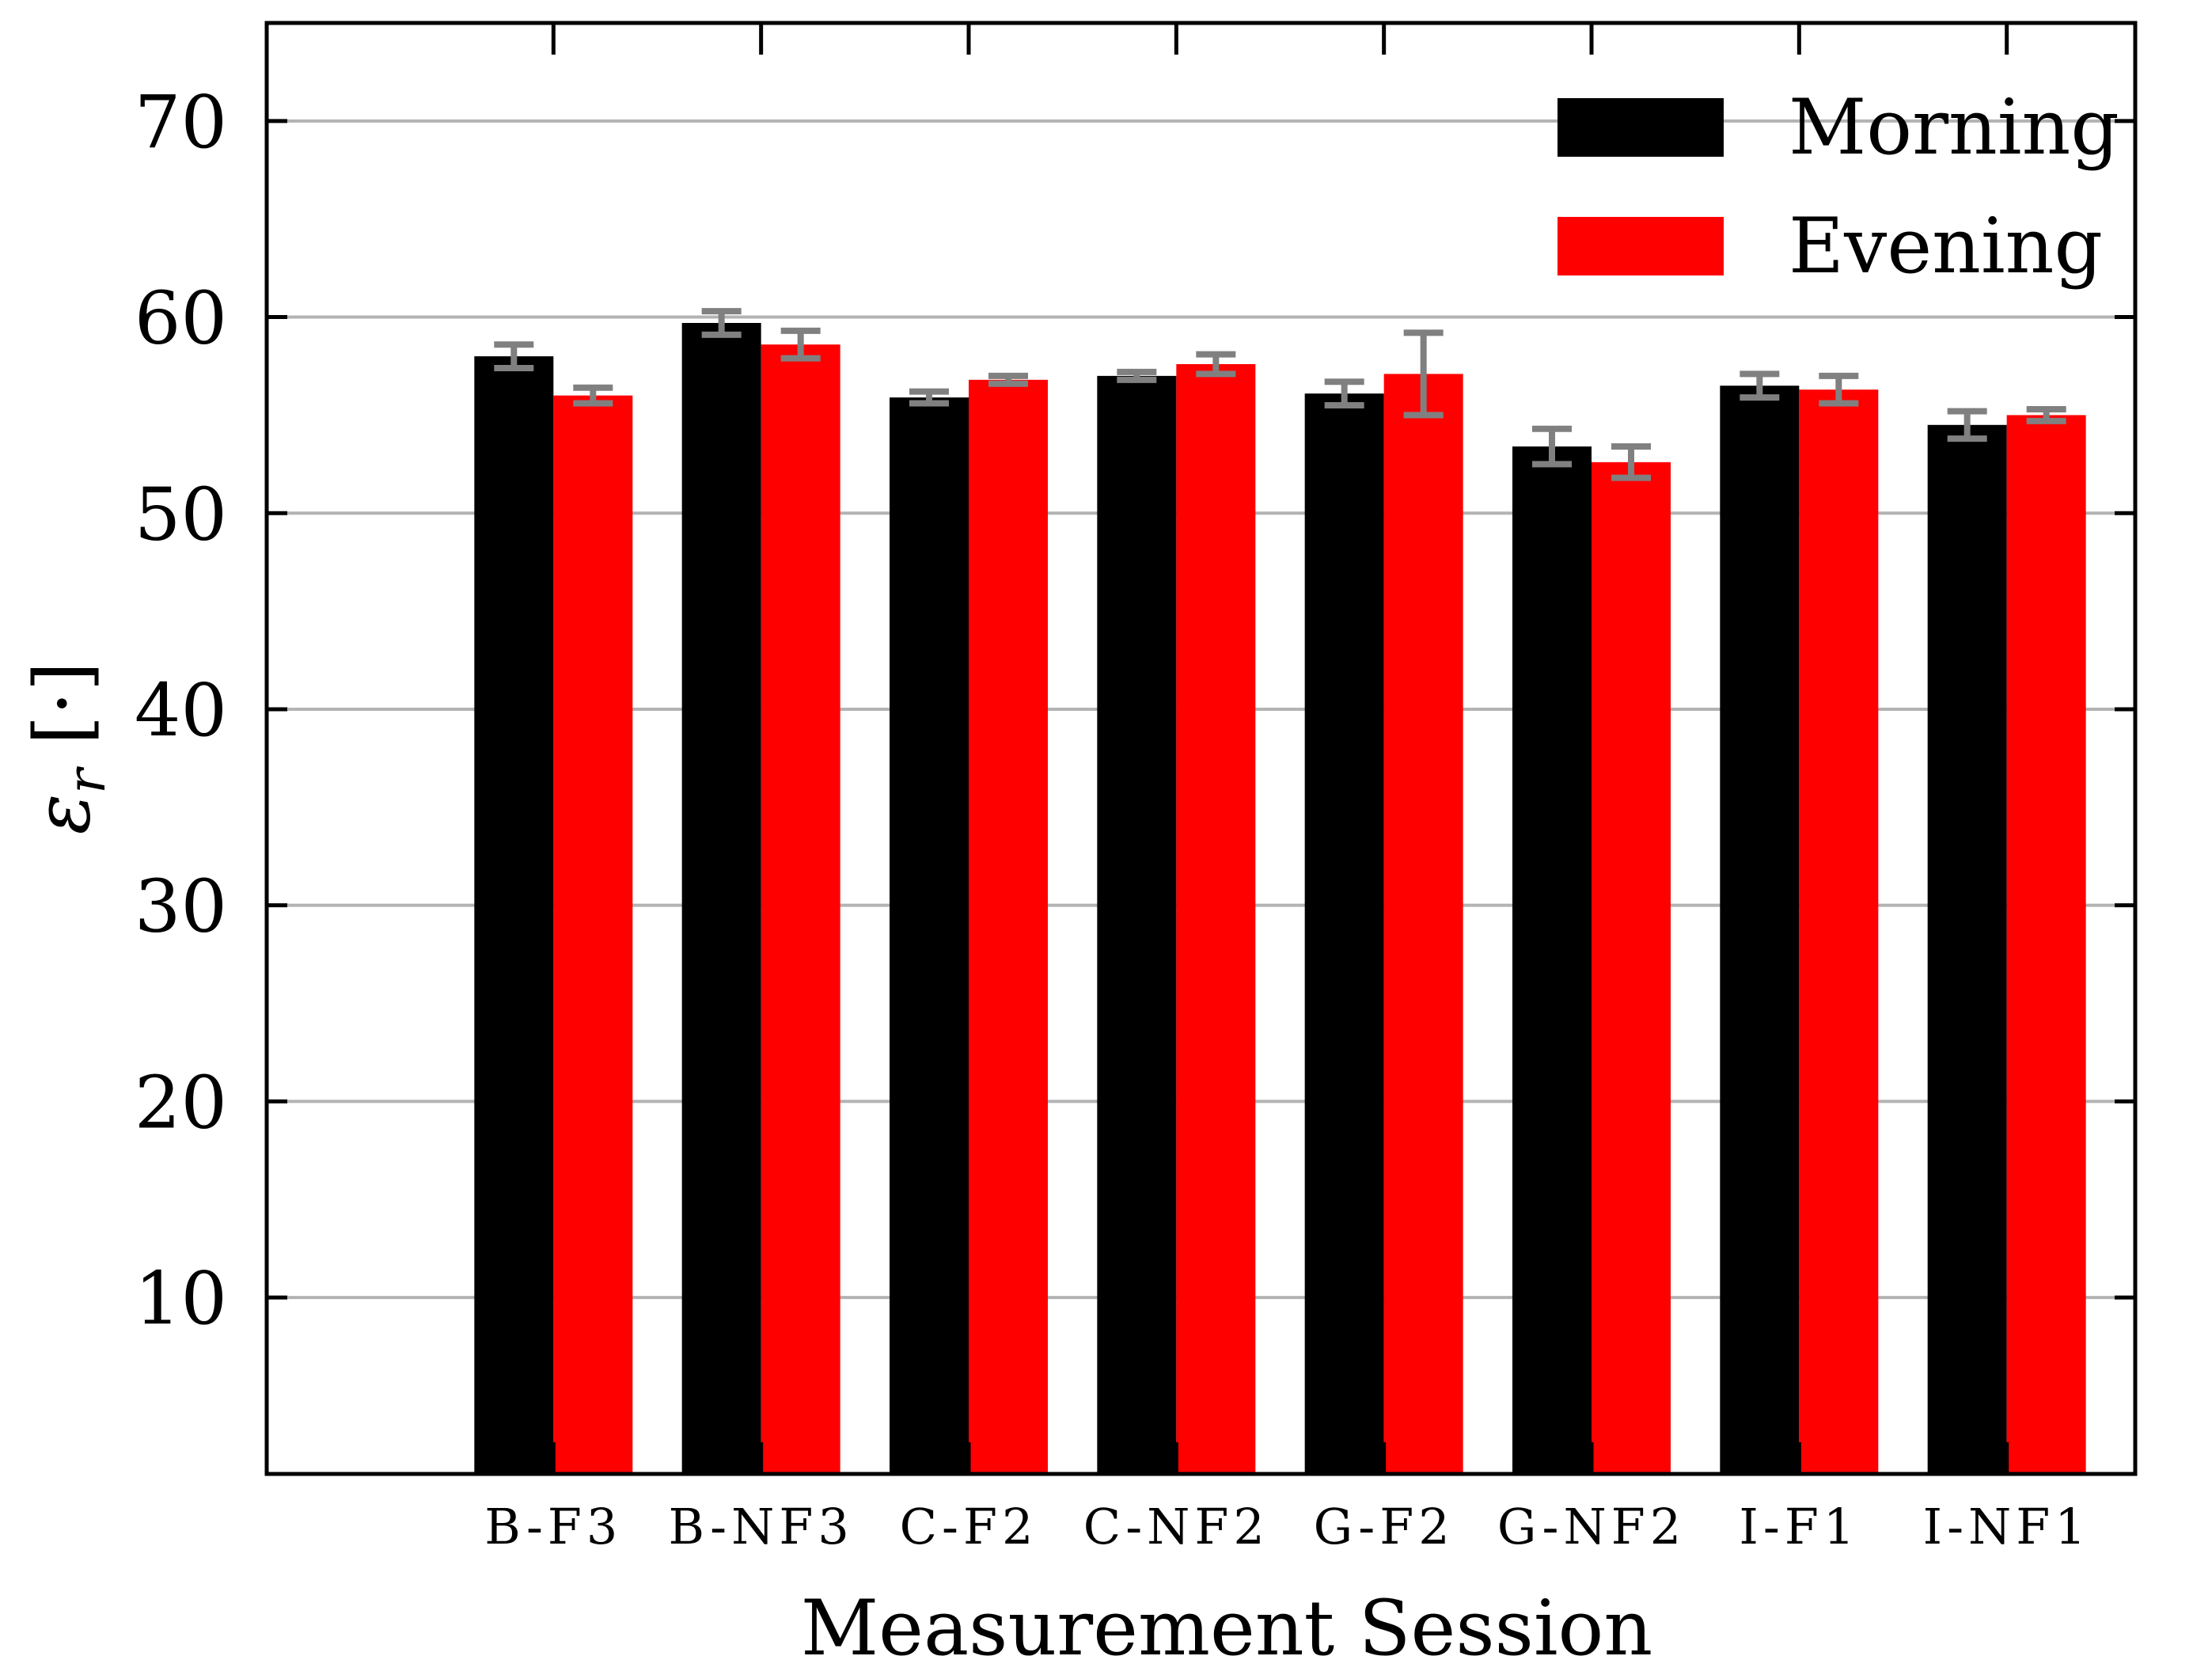  What do you see at coordinates (1226, 1628) in the screenshot?
I see `x-axis-label: Measurement Session` at bounding box center [1226, 1628].